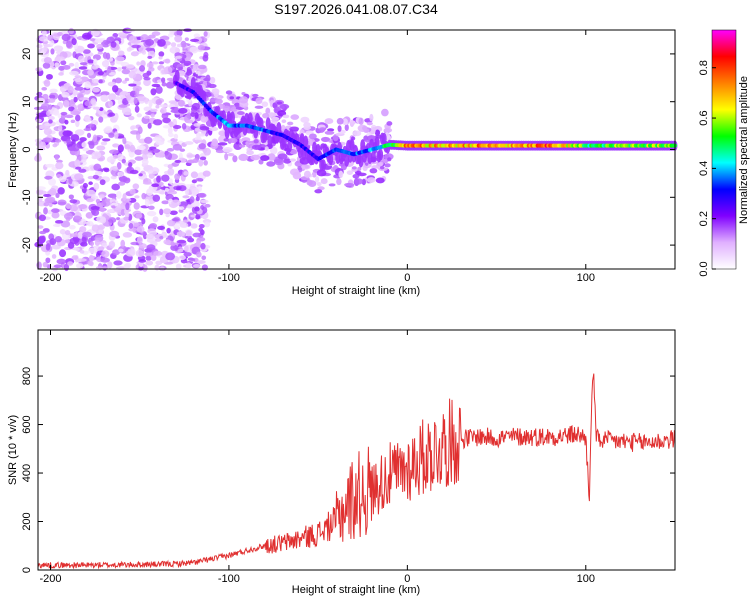  Describe the element at coordinates (27, 521) in the screenshot. I see `y-tick-label: 200` at that location.